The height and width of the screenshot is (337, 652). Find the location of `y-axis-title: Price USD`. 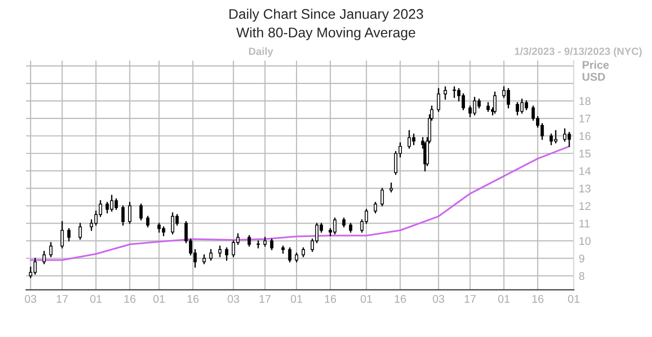

y-axis-title: Price USD is located at coordinates (595, 70).